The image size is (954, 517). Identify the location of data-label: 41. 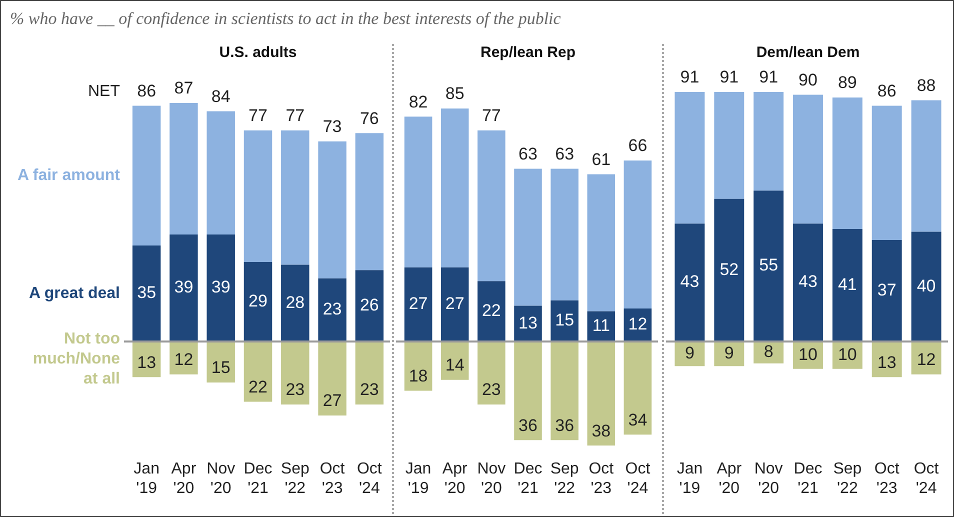
(847, 284).